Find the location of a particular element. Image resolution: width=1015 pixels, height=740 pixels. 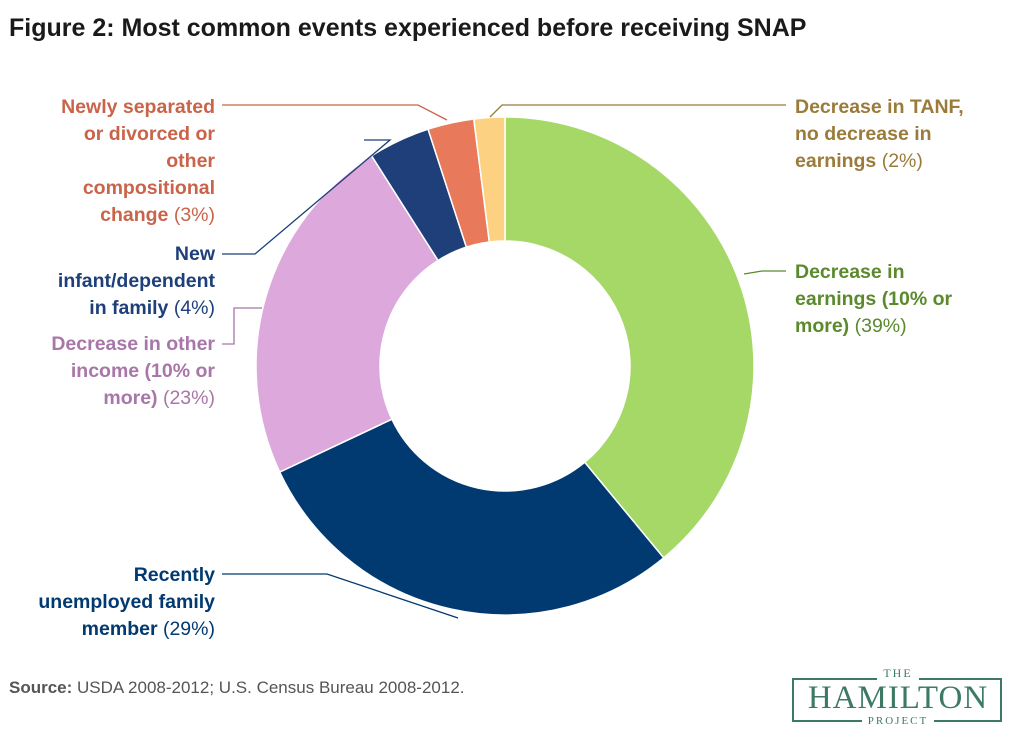

leader-line-infant is located at coordinates (307, 197).